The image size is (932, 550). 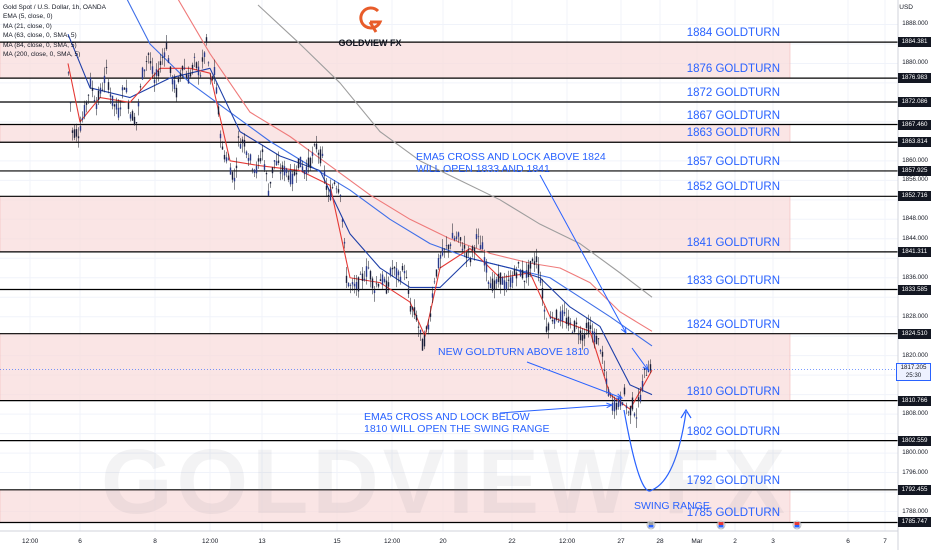 I want to click on goldturn-label: 1810 GOLDTURN, so click(x=733, y=391).